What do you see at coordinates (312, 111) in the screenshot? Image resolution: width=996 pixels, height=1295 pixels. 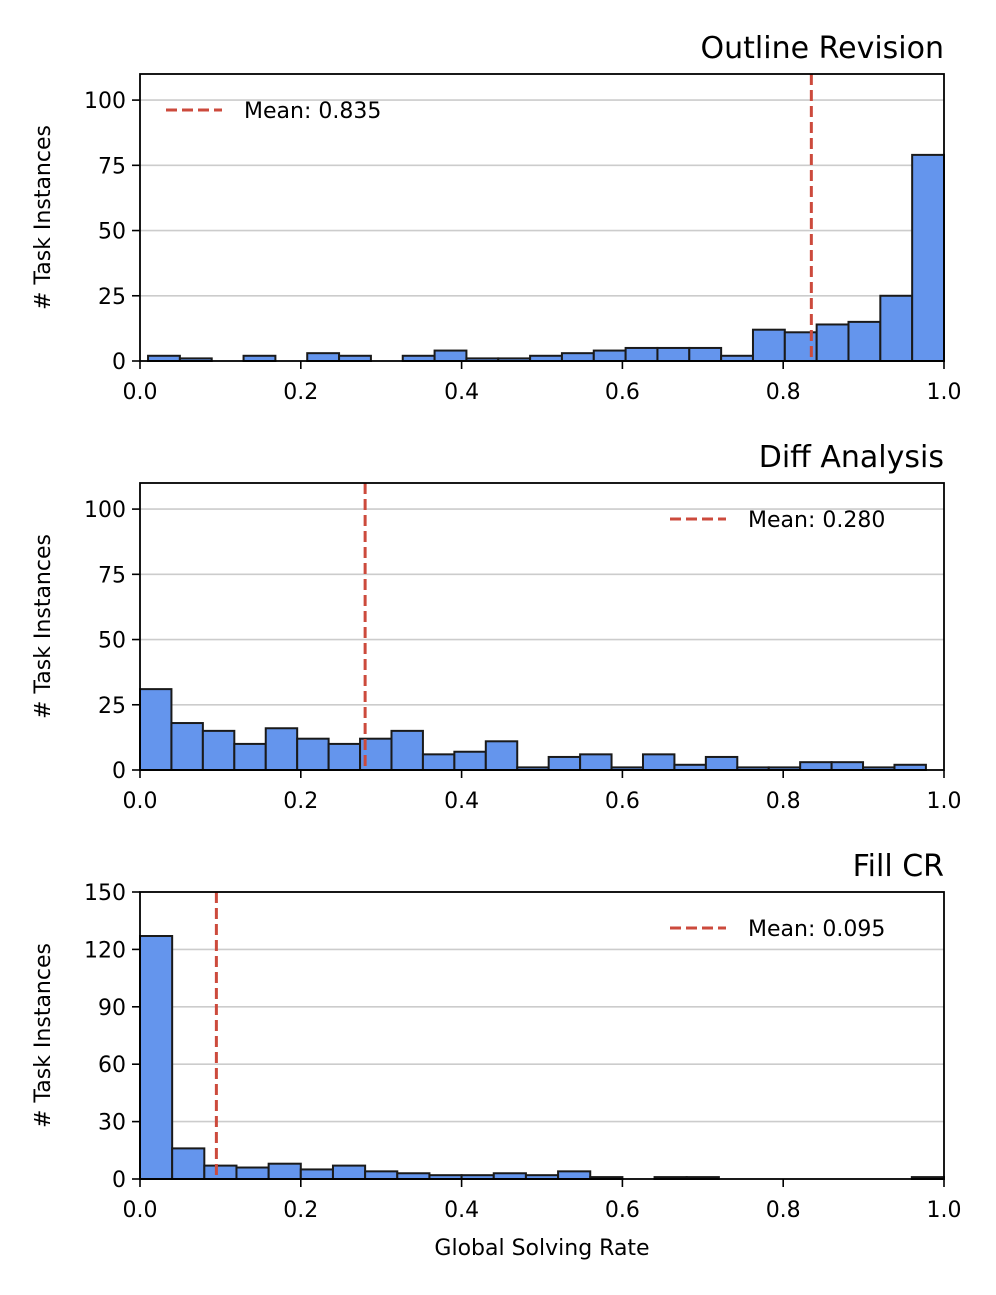 I see `legend-label: Mean: 0.835` at bounding box center [312, 111].